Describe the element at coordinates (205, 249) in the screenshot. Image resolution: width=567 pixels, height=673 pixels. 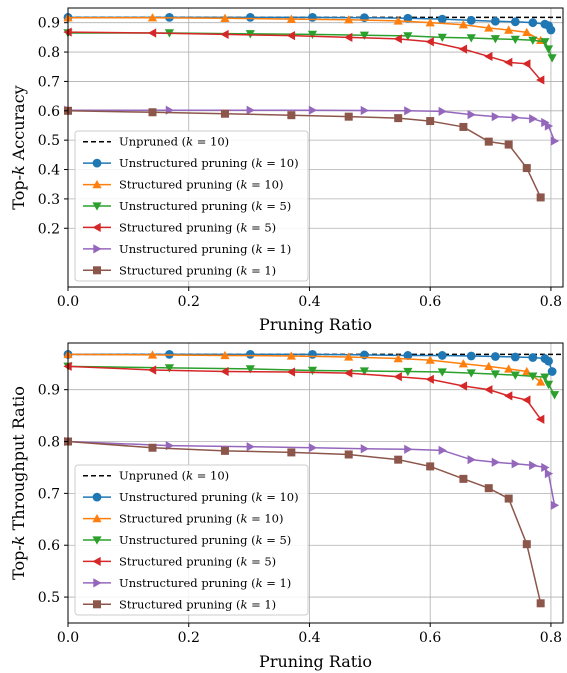
I see `legend-label: Unstructured pruning (k = 1)` at that location.